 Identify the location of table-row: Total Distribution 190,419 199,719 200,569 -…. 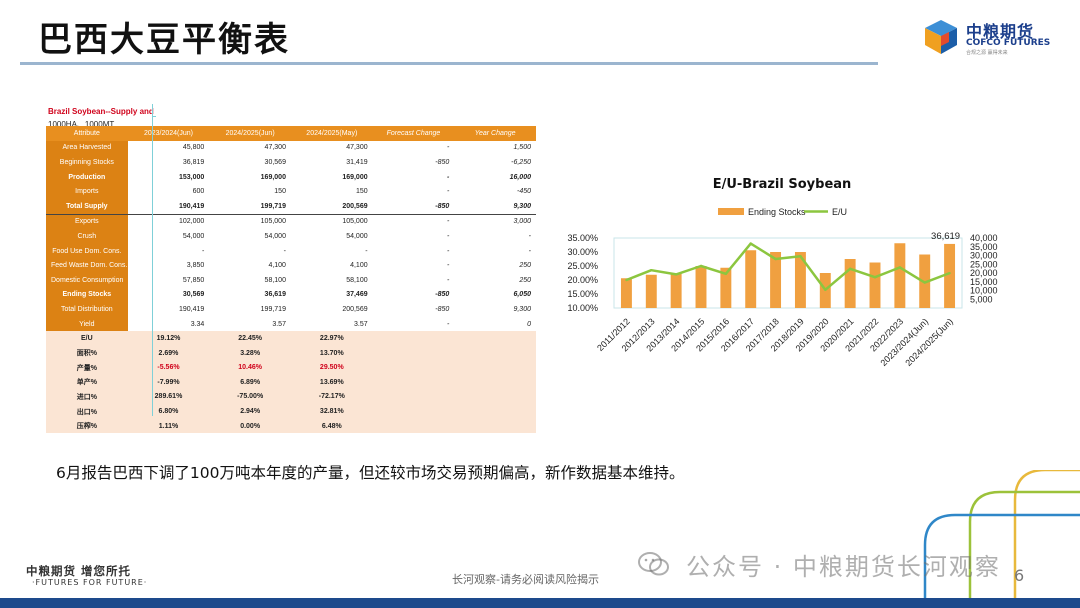
(291, 309).